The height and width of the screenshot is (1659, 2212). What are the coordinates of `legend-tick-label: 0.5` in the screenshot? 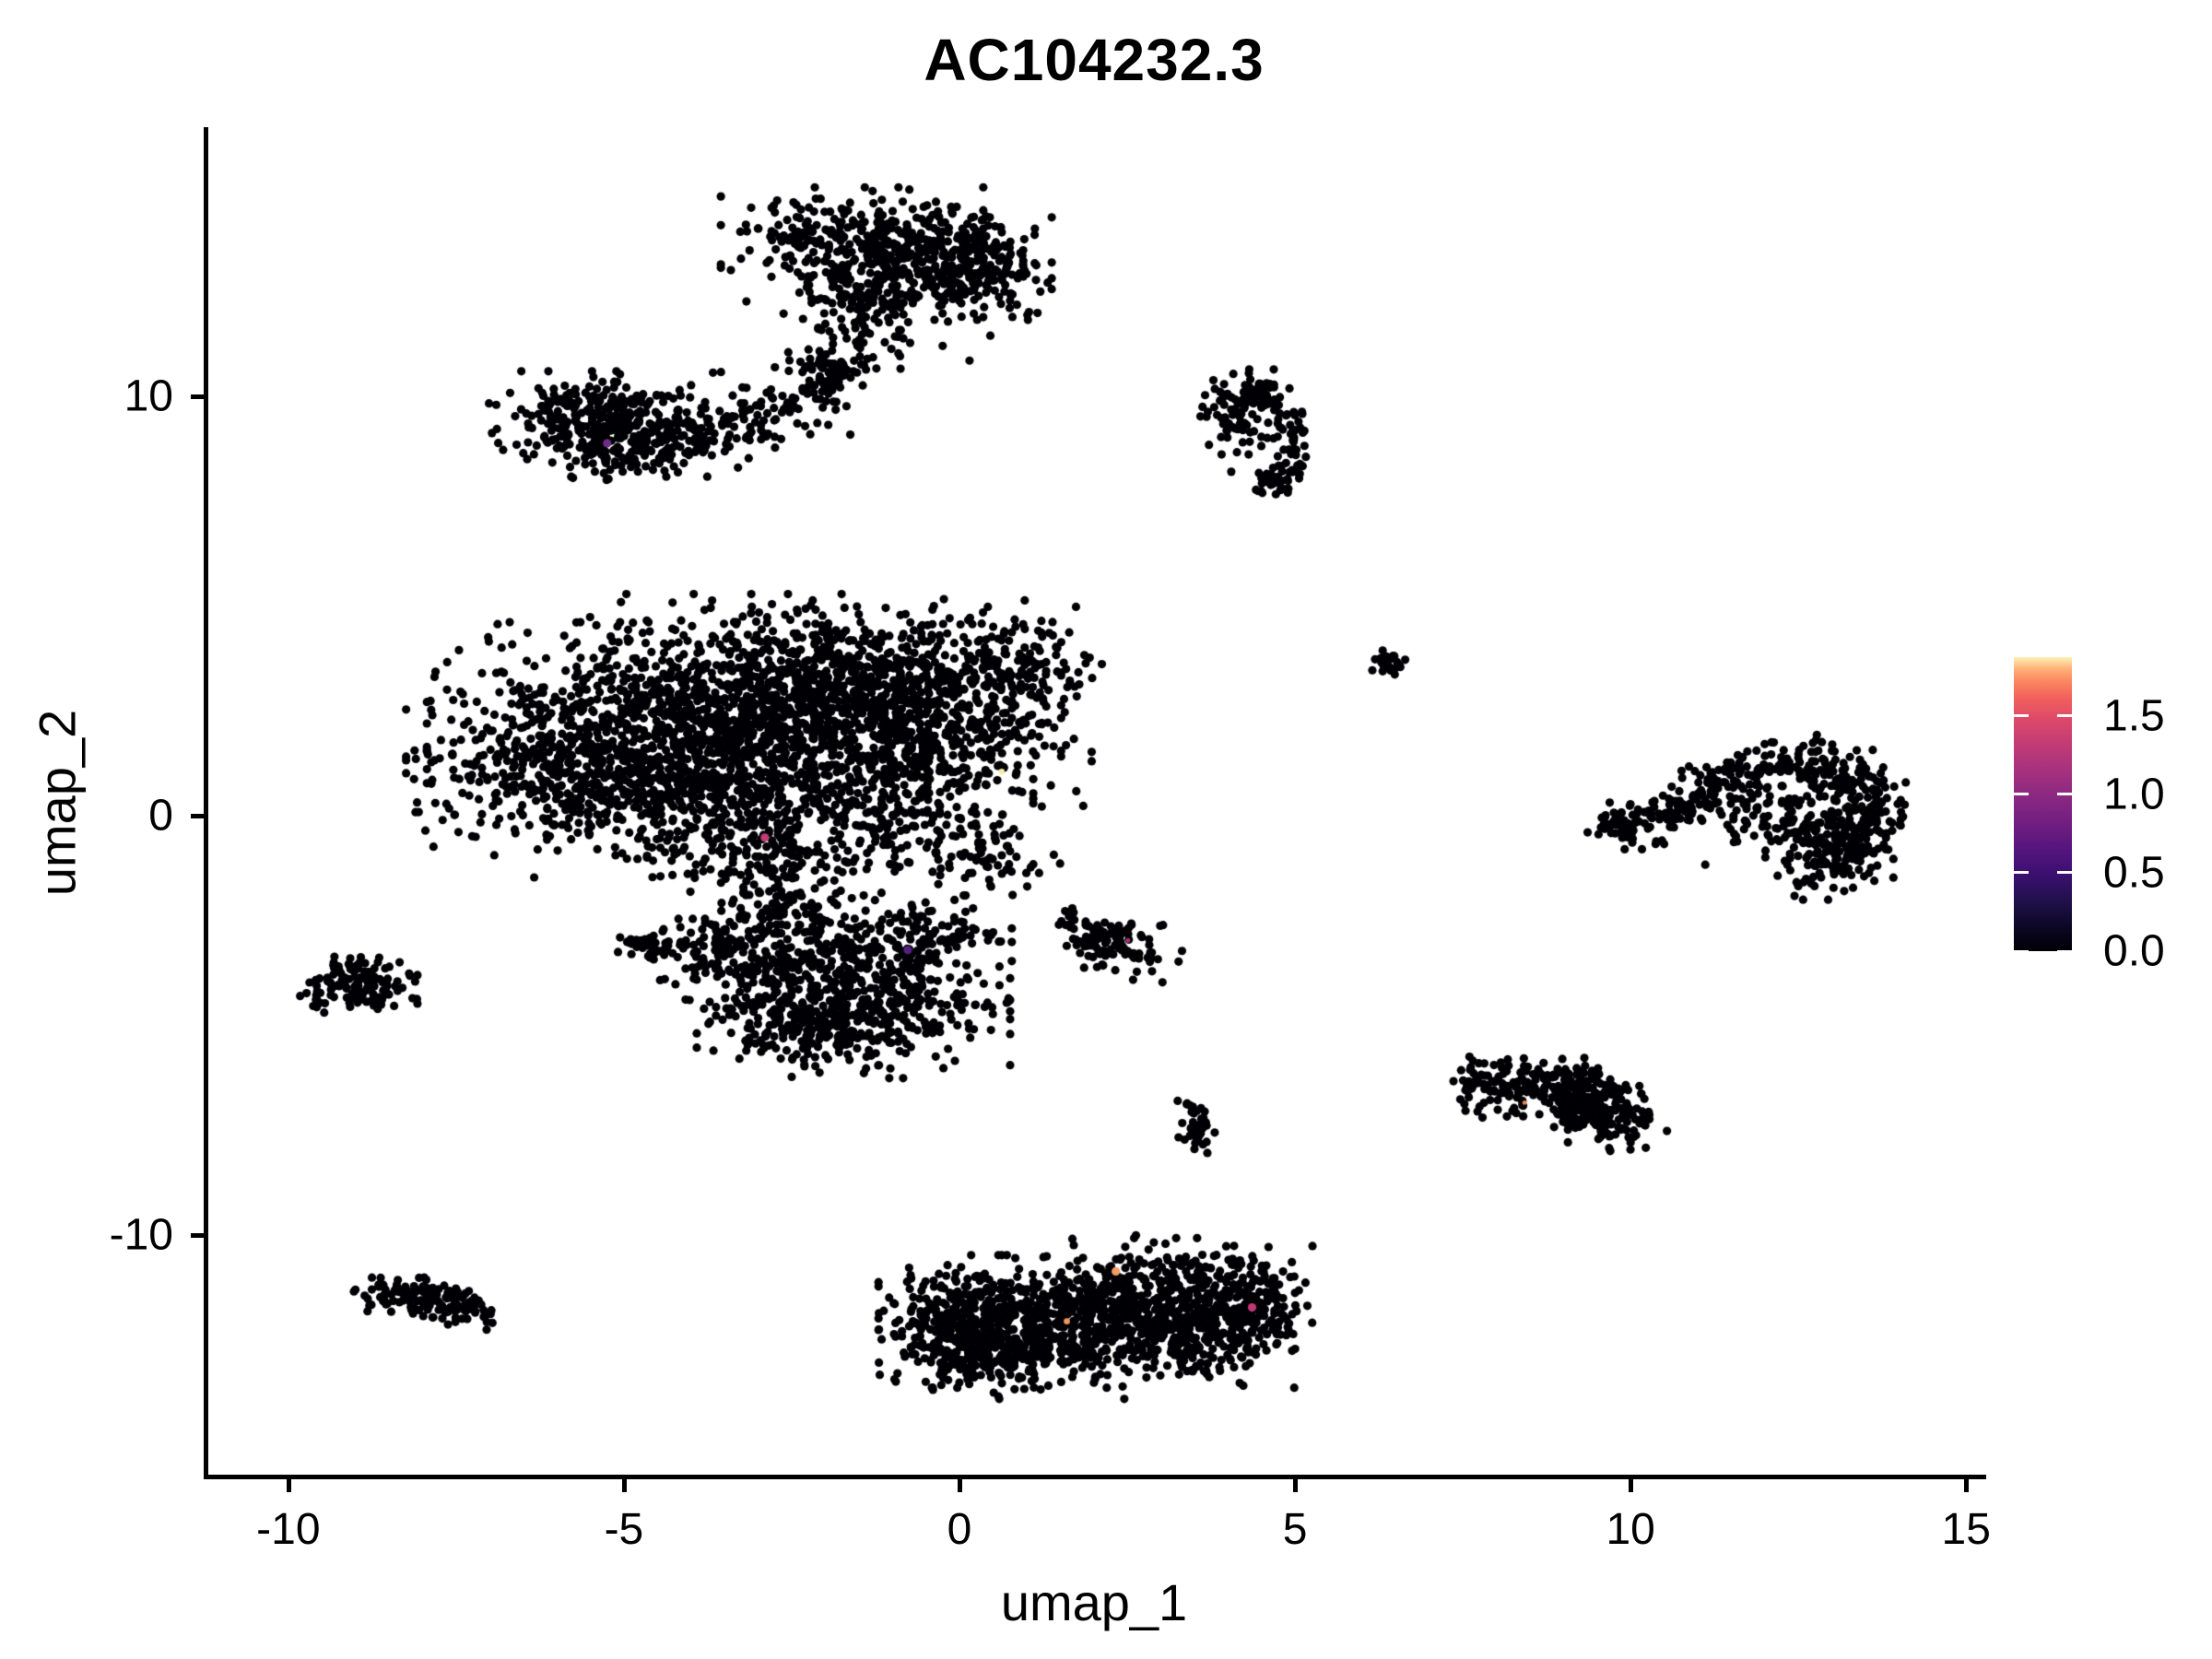 It's located at (2134, 873).